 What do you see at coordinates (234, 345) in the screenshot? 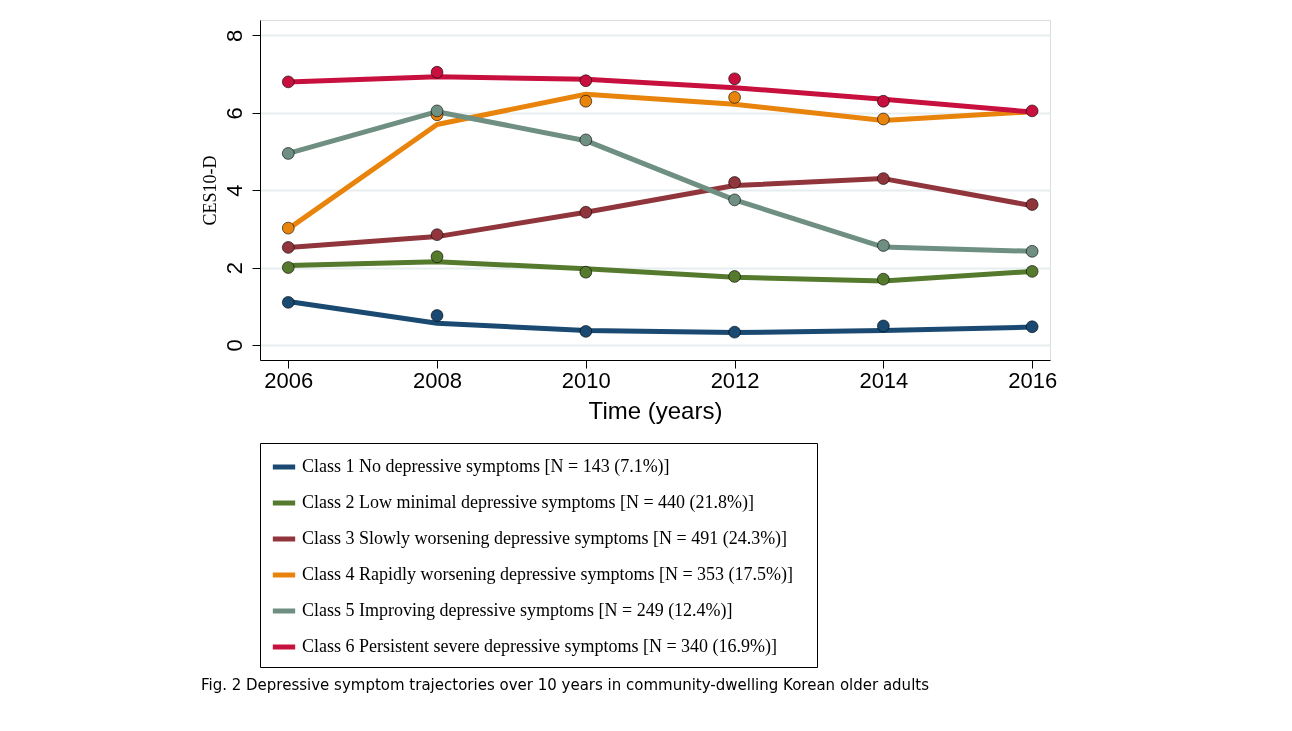
I see `y-tick-label: 0` at bounding box center [234, 345].